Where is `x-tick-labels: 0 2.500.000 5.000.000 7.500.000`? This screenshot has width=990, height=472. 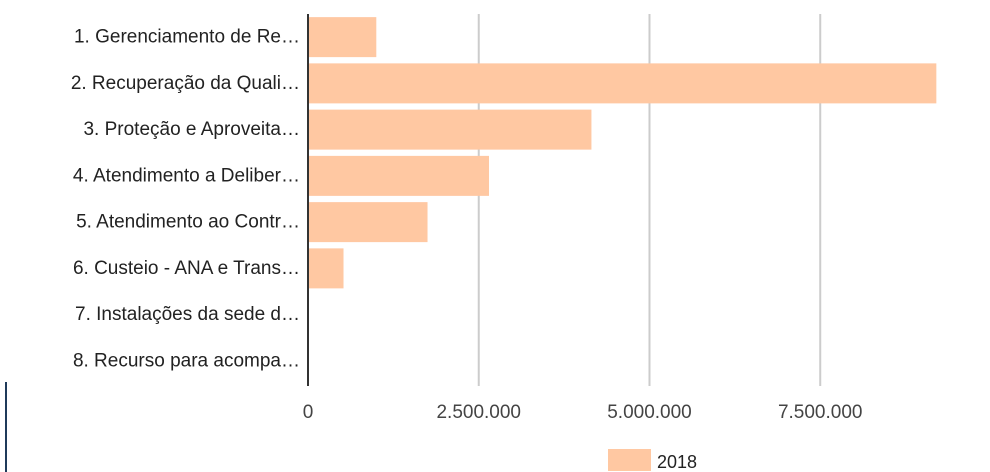 x-tick-labels: 0 2.500.000 5.000.000 7.500.000 is located at coordinates (583, 412).